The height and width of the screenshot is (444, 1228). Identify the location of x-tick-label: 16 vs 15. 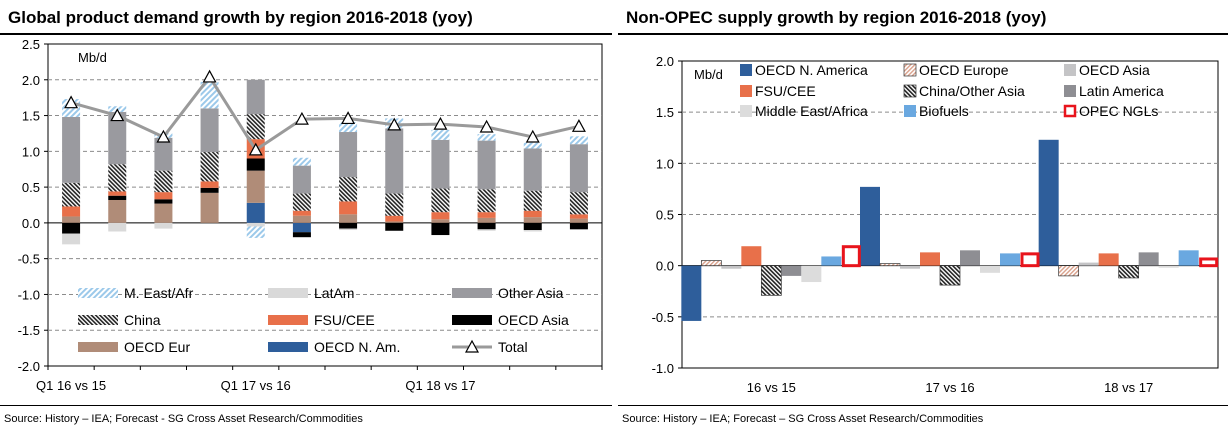
(771, 387).